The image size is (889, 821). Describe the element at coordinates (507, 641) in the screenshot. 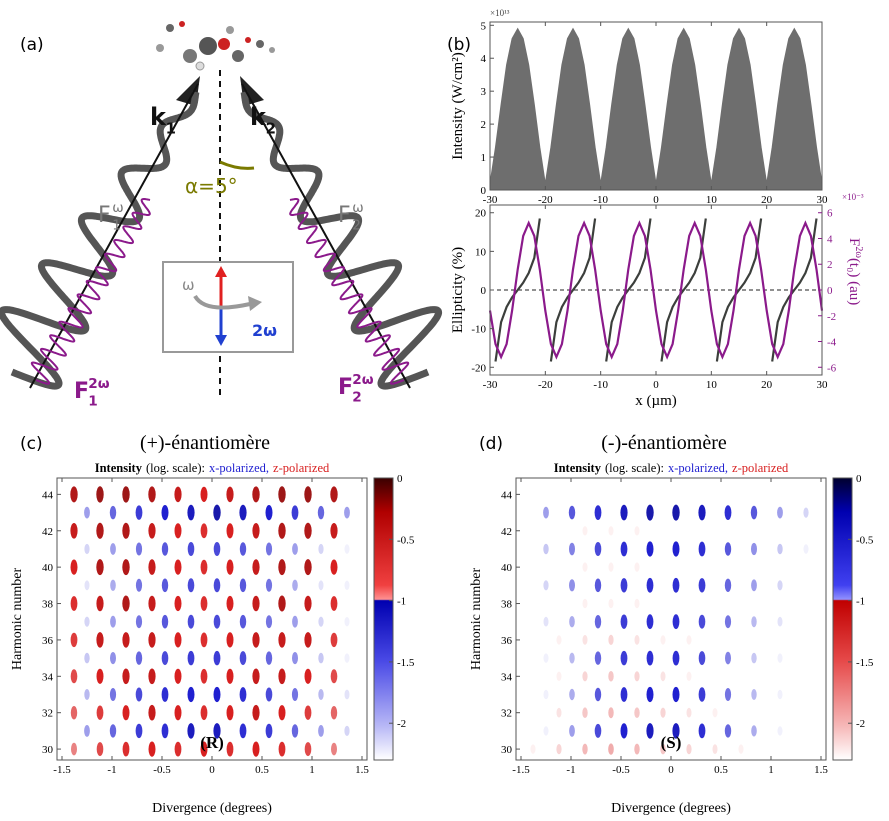

I see `y-tick-label: 36` at that location.